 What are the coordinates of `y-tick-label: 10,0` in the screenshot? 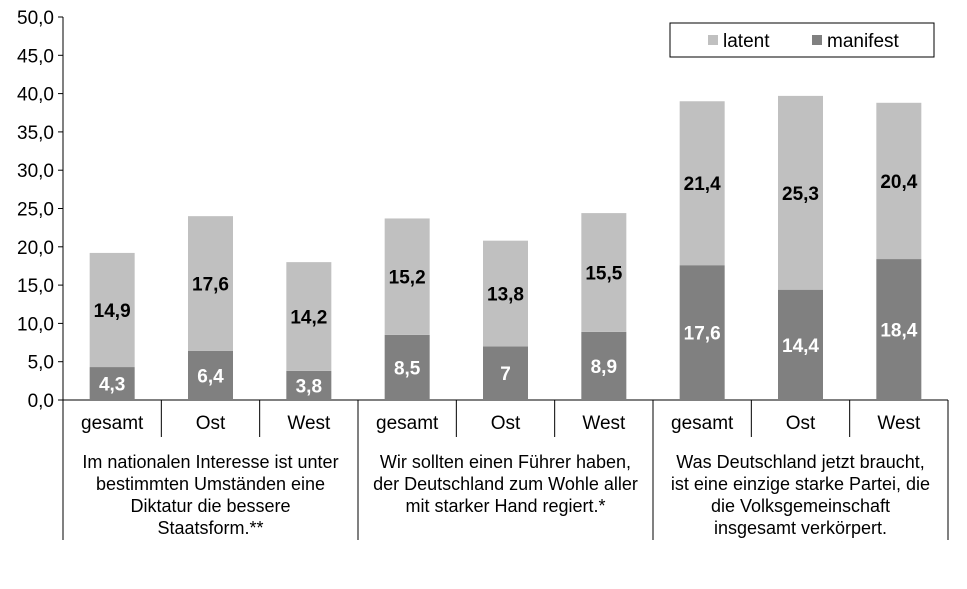 It's located at (35, 324).